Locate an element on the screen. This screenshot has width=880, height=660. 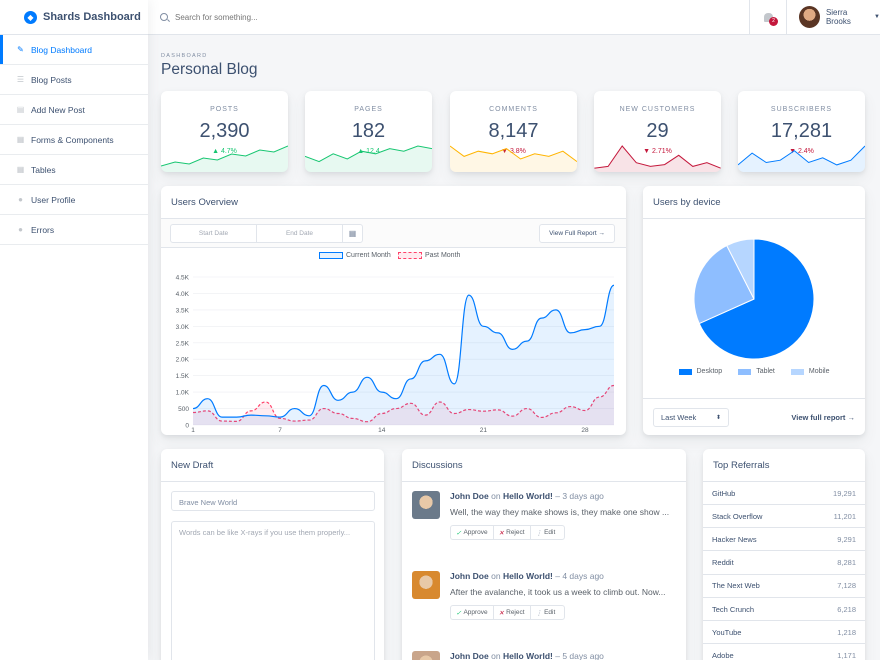
referral-row: Stack Overflow 11,201 is located at coordinates (784, 517).